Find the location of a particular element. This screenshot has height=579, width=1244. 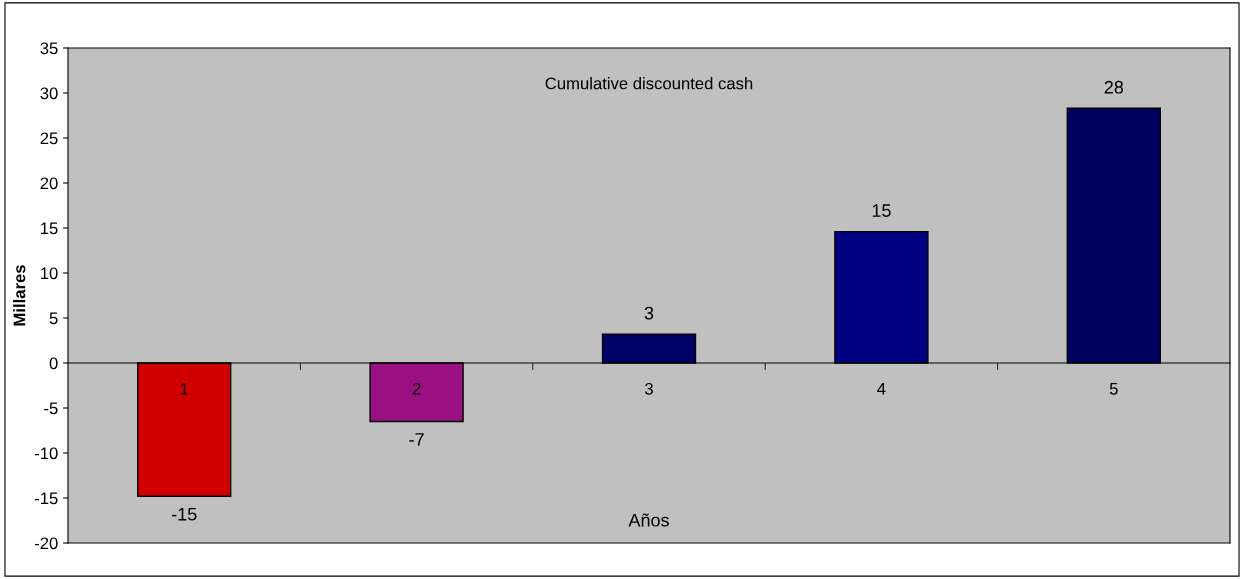

y-tick-label: 30 is located at coordinates (49, 93).